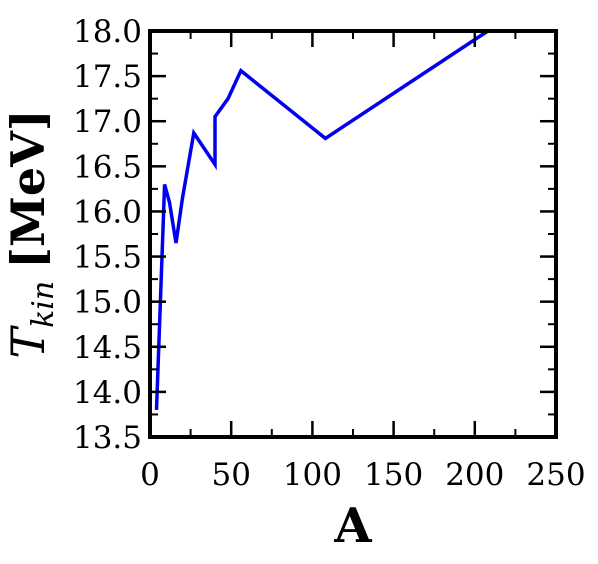 The image size is (598, 564). I want to click on x-axis-title: A, so click(352, 526).